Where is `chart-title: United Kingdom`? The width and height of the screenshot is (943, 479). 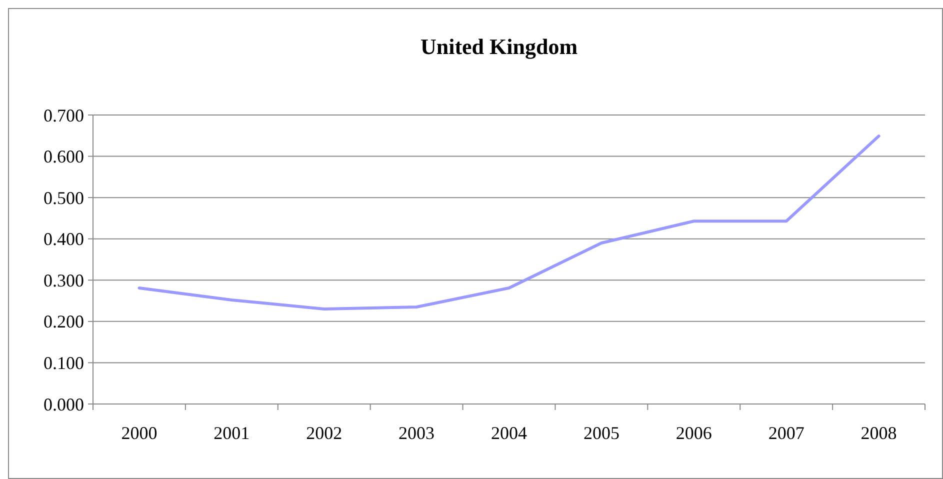
chart-title: United Kingdom is located at coordinates (499, 46).